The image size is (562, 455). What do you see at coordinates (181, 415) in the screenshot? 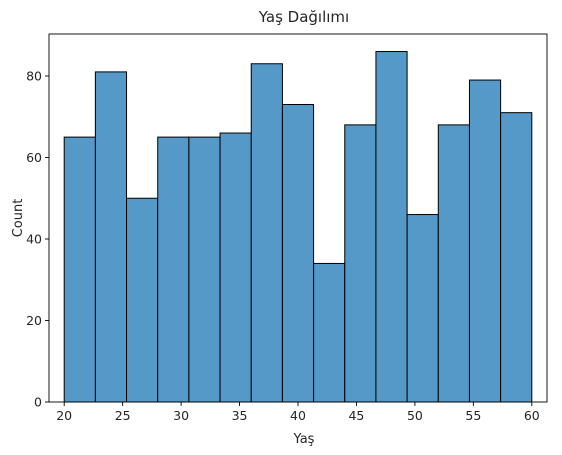
I see `x-tick-label: 30` at bounding box center [181, 415].